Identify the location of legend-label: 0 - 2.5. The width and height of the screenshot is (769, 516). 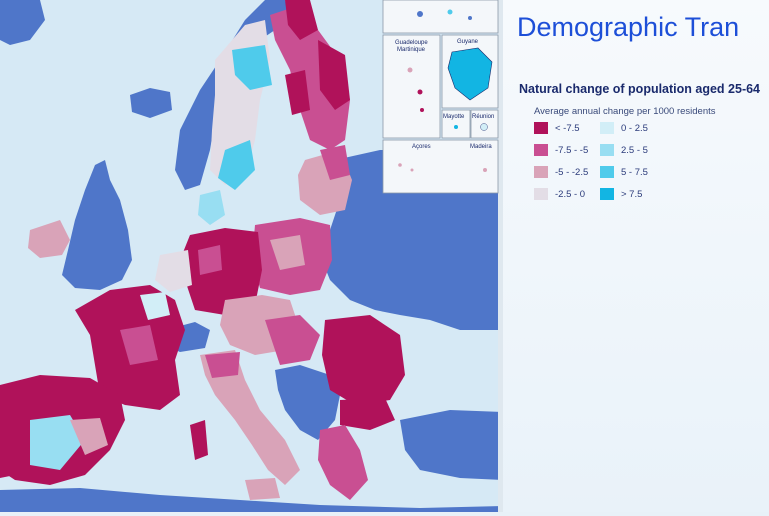
(634, 128).